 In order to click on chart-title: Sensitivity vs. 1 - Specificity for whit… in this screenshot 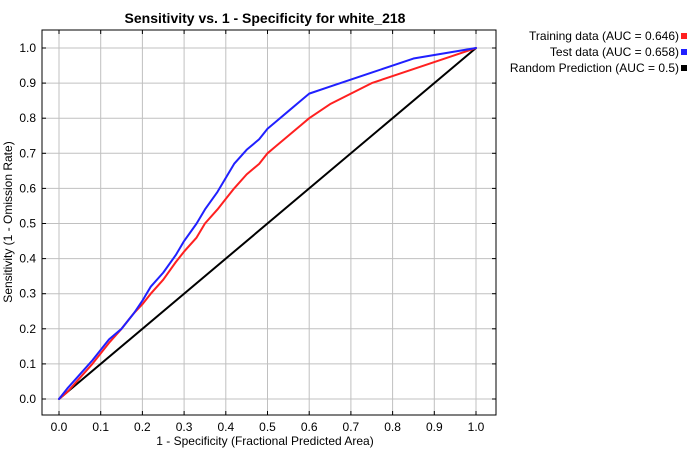, I will do `click(265, 18)`.